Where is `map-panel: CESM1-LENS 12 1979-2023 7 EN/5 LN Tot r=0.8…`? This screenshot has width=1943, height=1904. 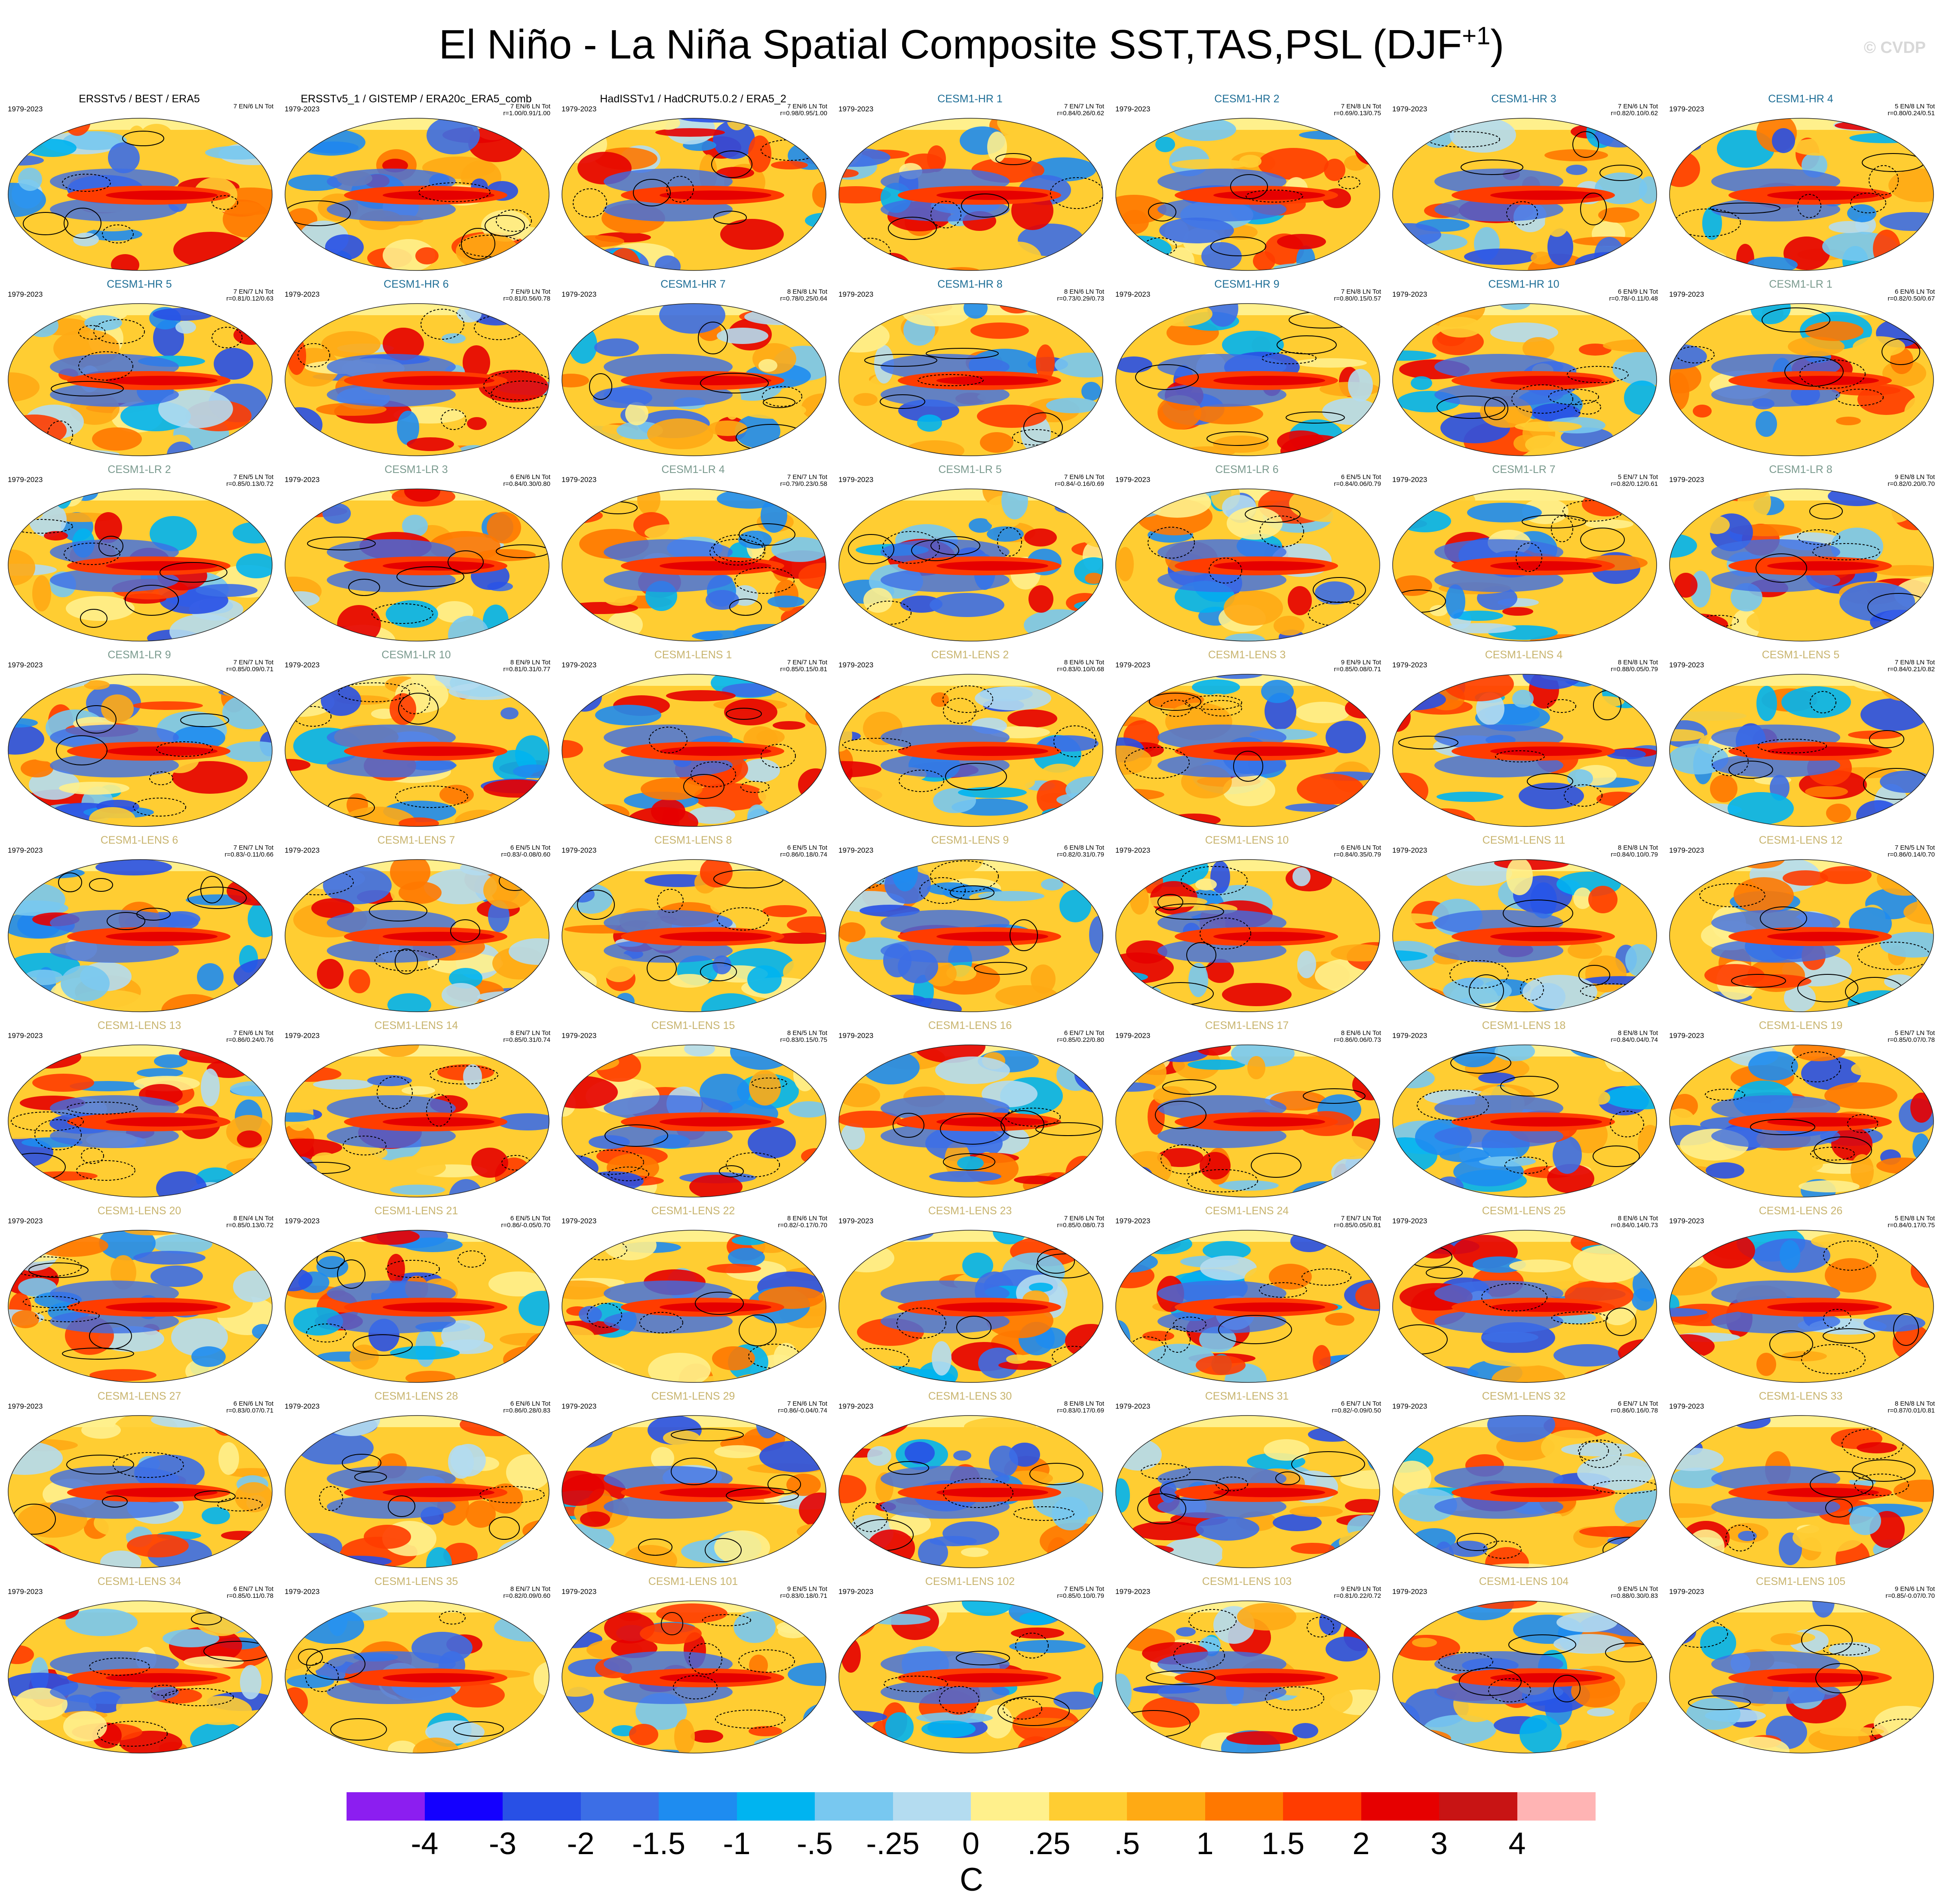 map-panel: CESM1-LENS 12 1979-2023 7 EN/5 LN Tot r=0.8… is located at coordinates (1800, 924).